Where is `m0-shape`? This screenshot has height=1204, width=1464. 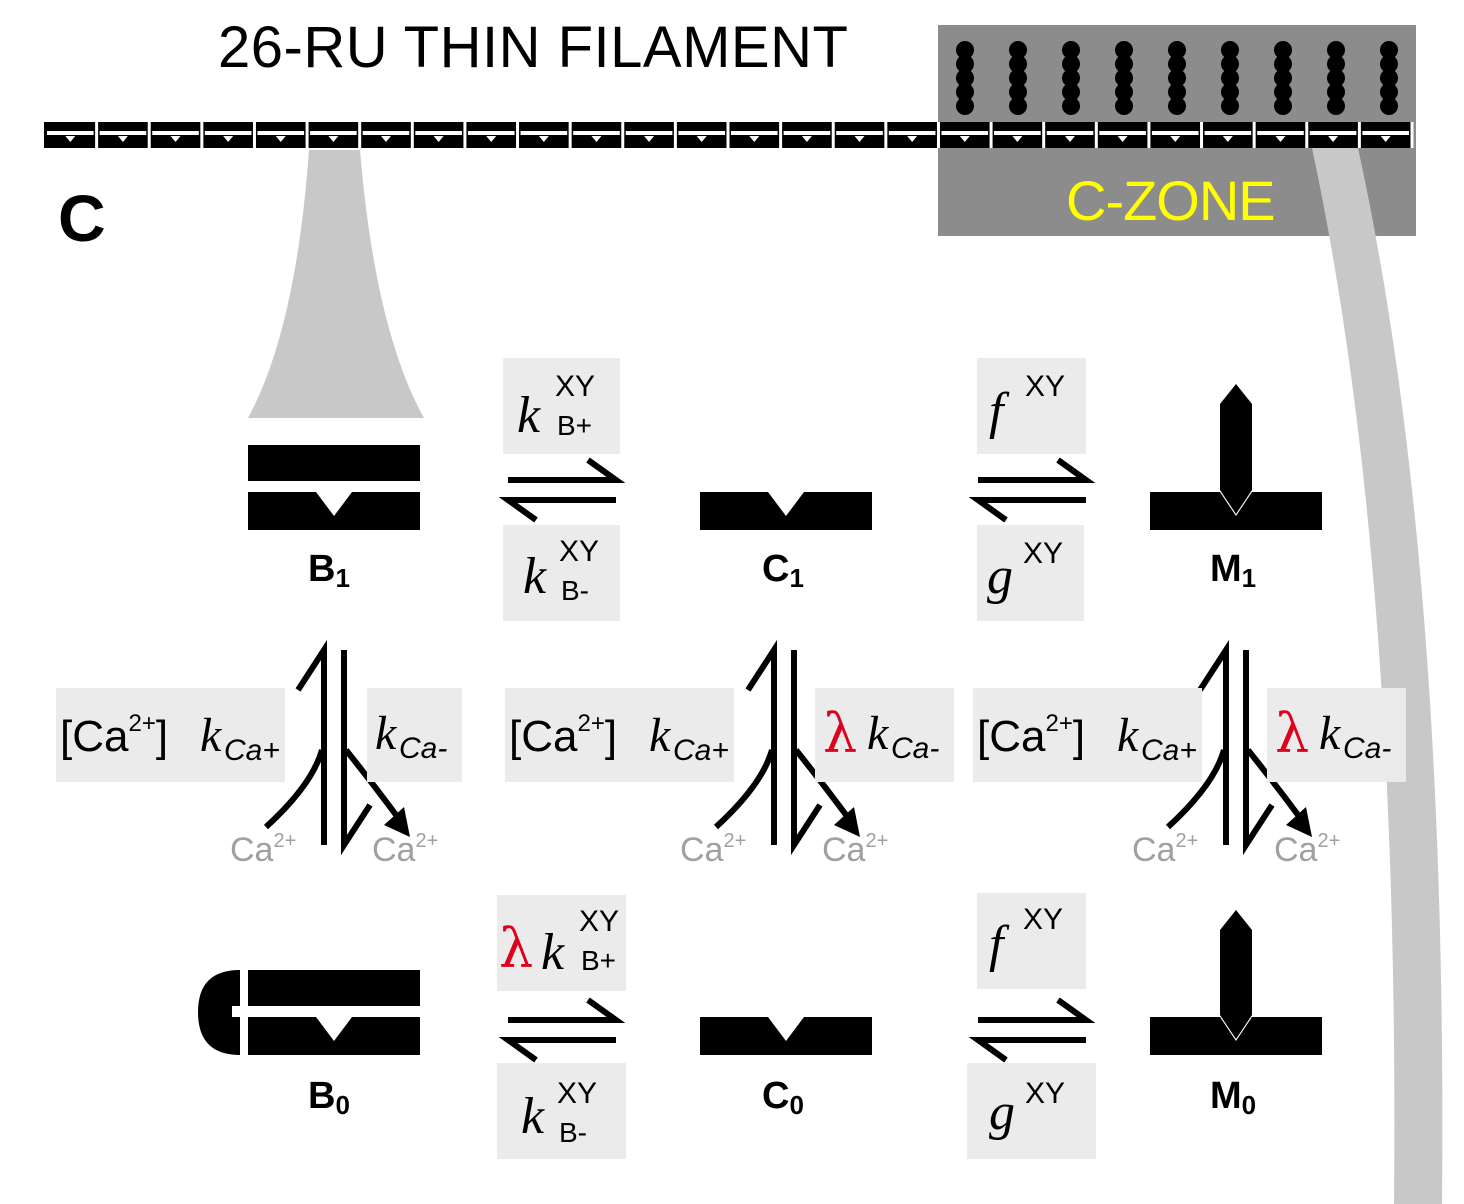
m0-shape is located at coordinates (1236, 982).